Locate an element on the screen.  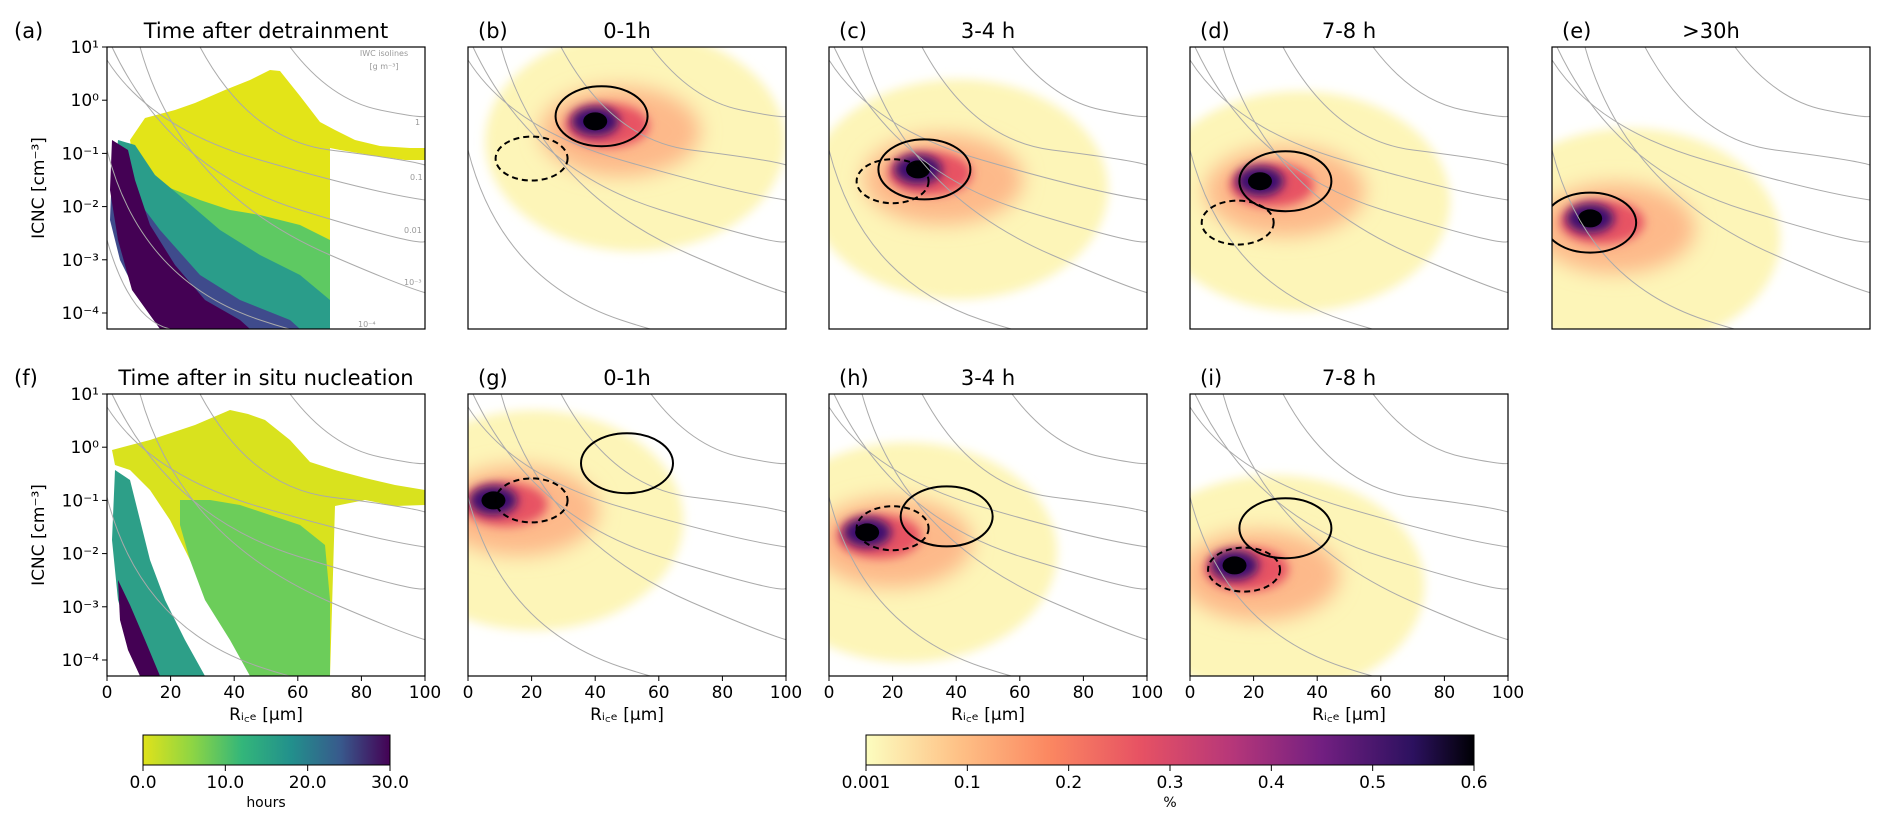
panel-g-frame is located at coordinates (627, 535).